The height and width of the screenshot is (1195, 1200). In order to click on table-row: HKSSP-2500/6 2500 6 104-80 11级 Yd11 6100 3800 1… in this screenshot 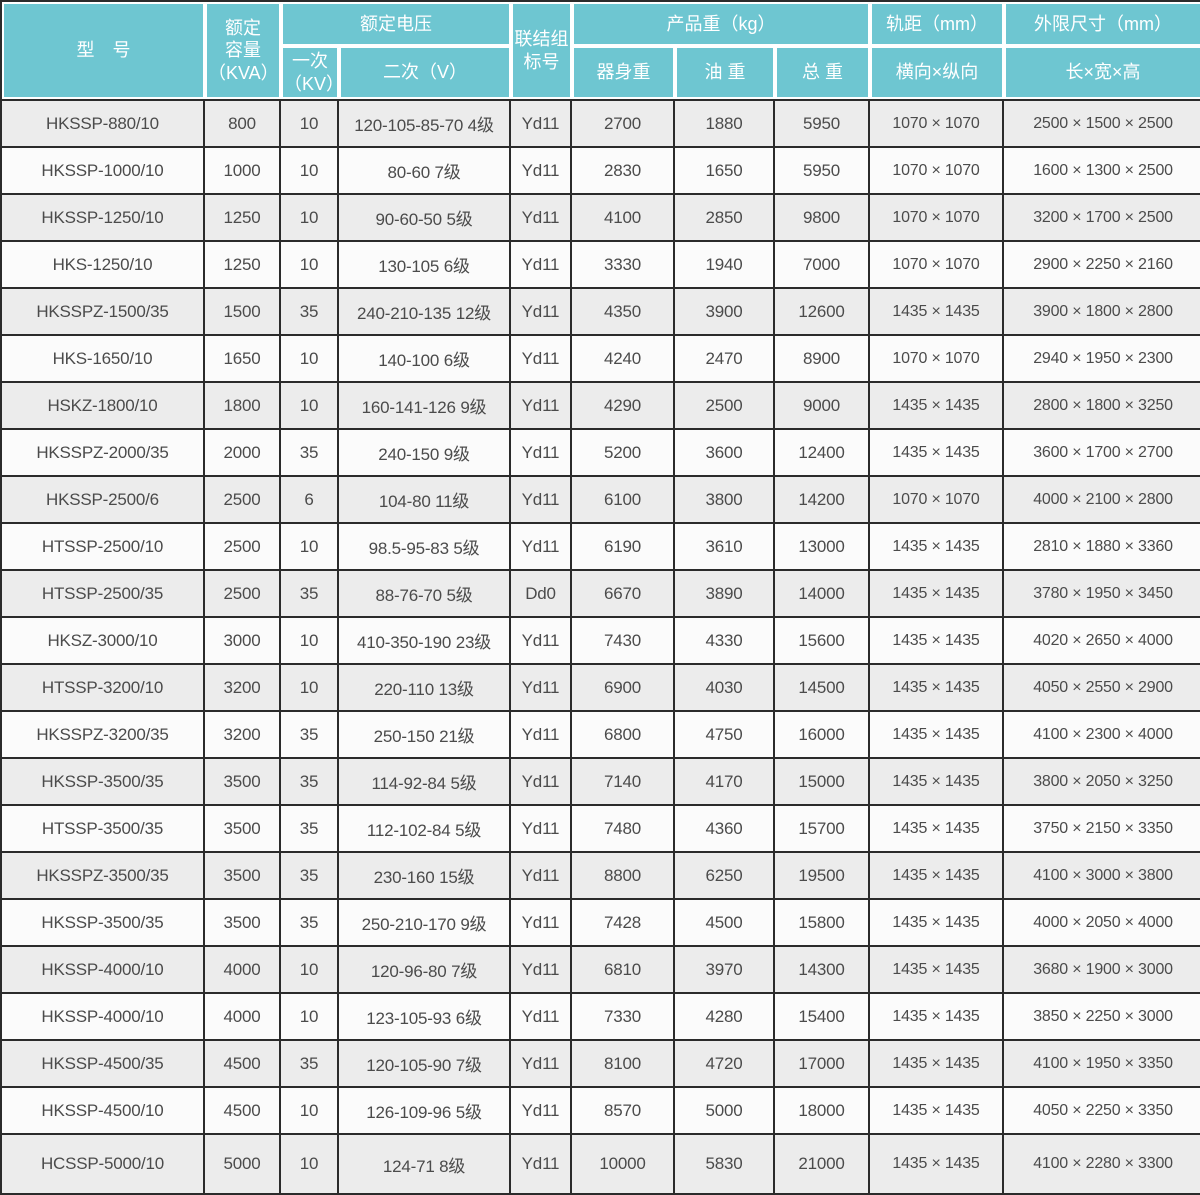, I will do `click(601, 498)`.